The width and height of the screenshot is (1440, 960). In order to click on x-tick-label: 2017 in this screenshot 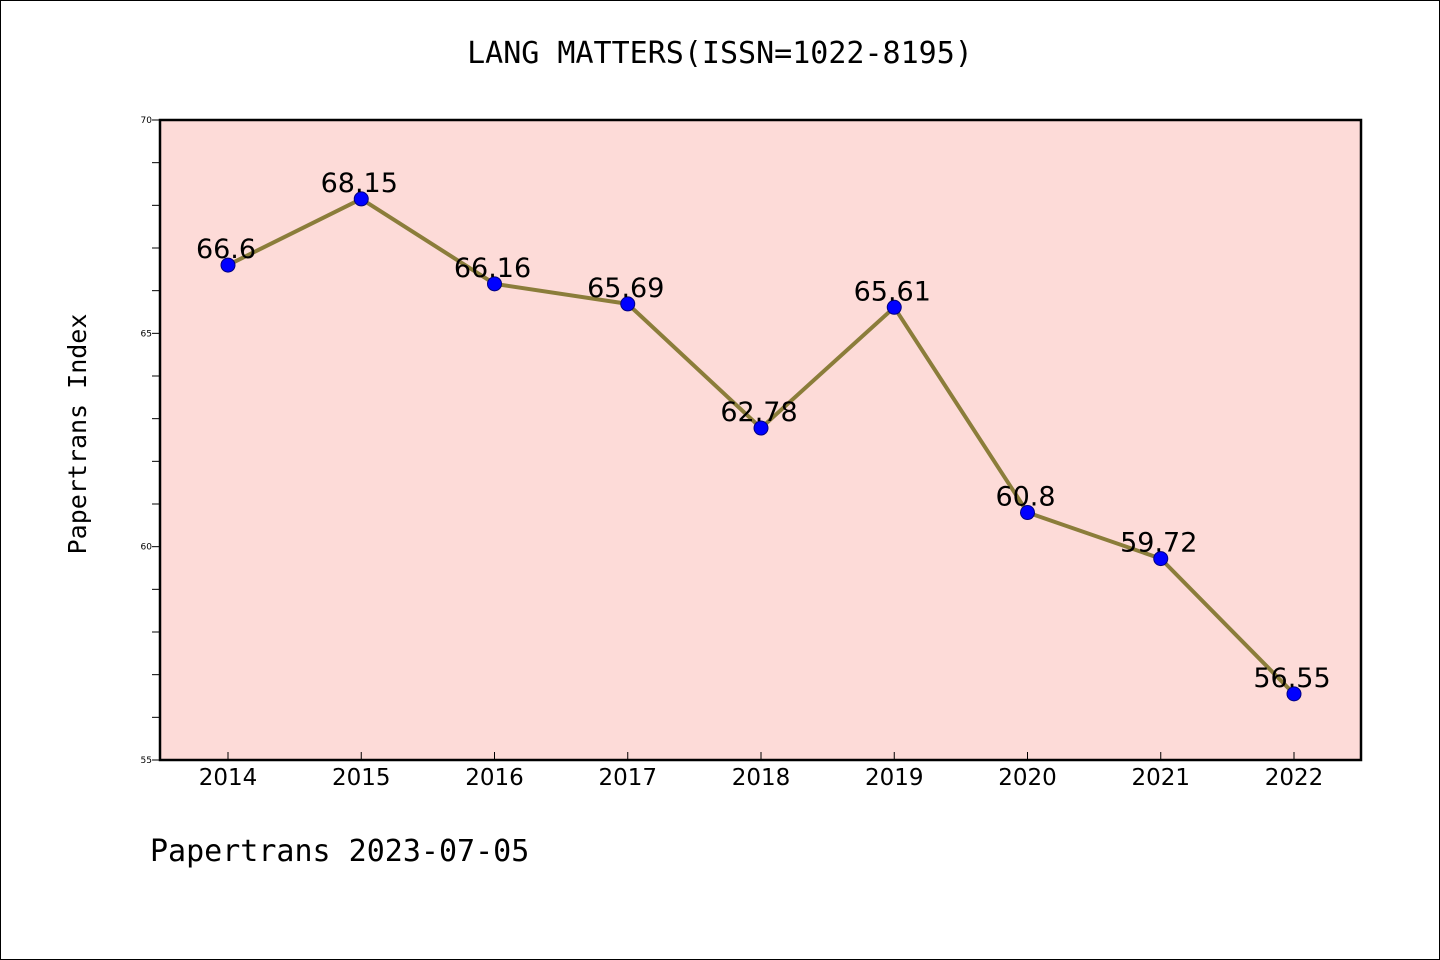, I will do `click(627, 778)`.